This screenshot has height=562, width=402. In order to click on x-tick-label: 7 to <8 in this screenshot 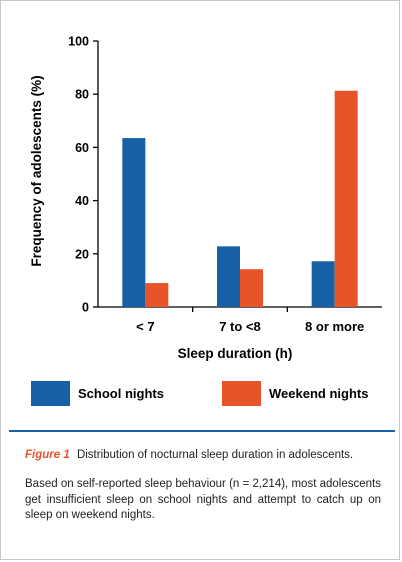, I will do `click(240, 326)`.